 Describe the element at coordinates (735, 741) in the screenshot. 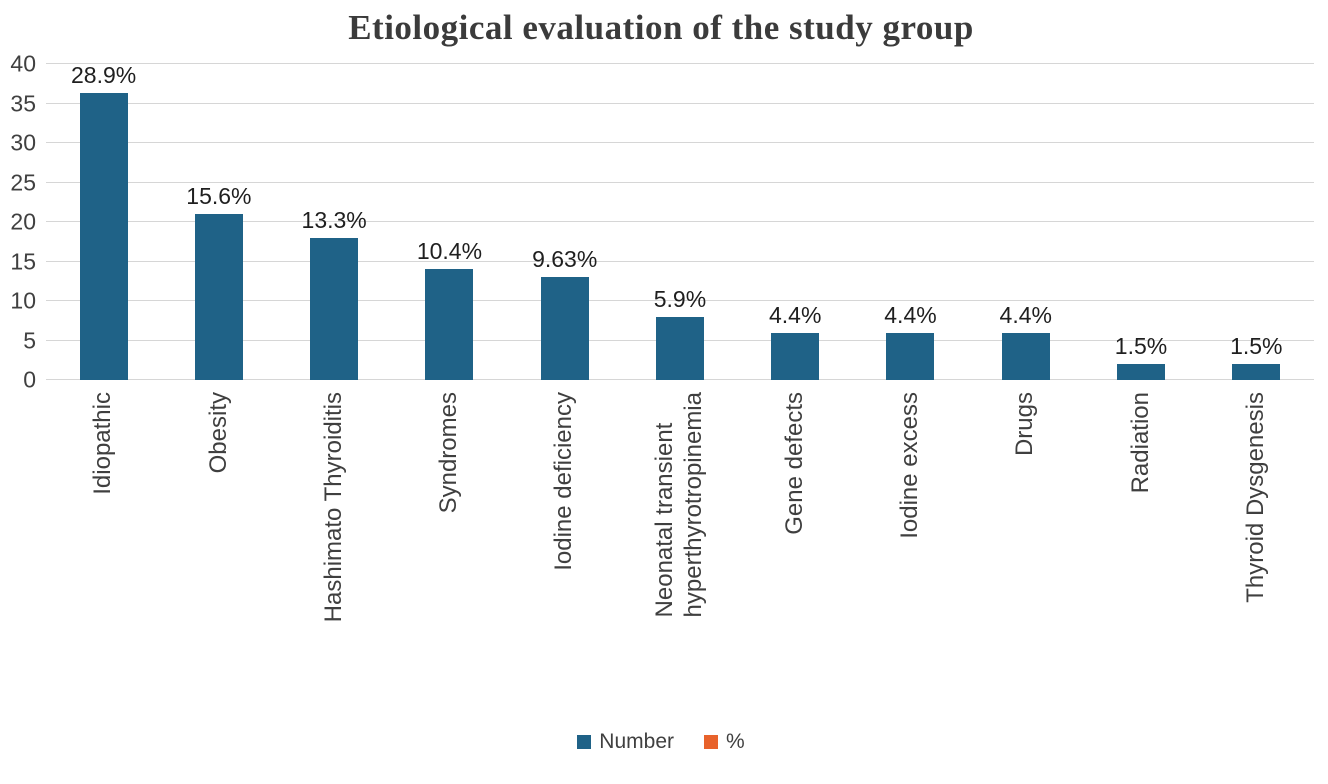

I see `legend-label: %` at that location.